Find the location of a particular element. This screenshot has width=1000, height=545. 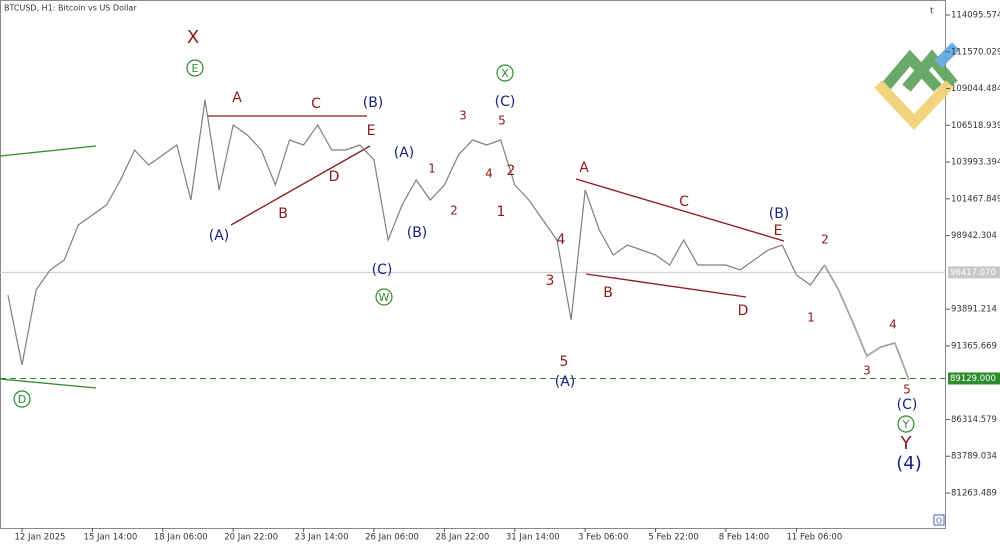

y-tick-label: 111570.029 is located at coordinates (975, 52).